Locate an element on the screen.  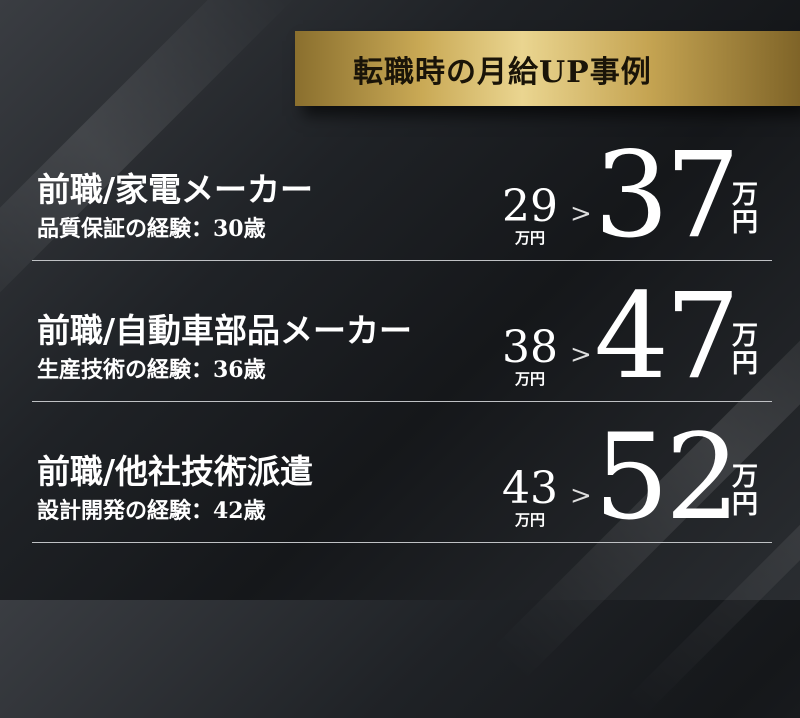
case-detail: 生産技術の経験：36歳 is located at coordinates (151, 370).